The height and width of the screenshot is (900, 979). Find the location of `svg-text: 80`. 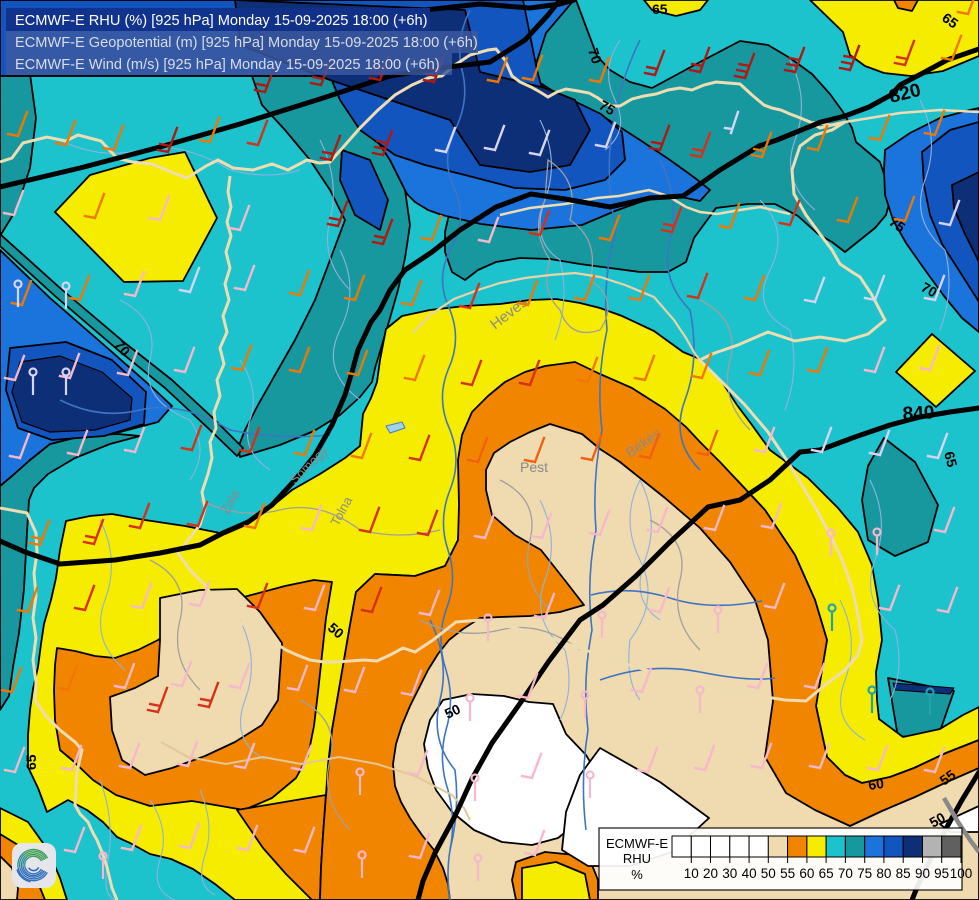

svg-text: 80 is located at coordinates (883, 873).